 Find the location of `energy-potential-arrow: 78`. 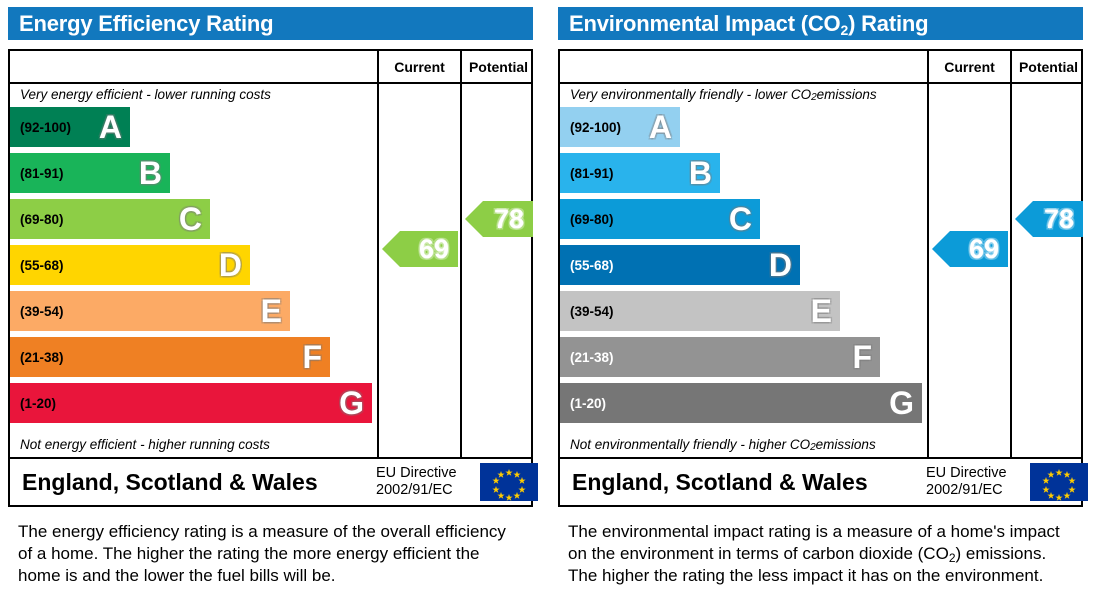

energy-potential-arrow: 78 is located at coordinates (499, 219).